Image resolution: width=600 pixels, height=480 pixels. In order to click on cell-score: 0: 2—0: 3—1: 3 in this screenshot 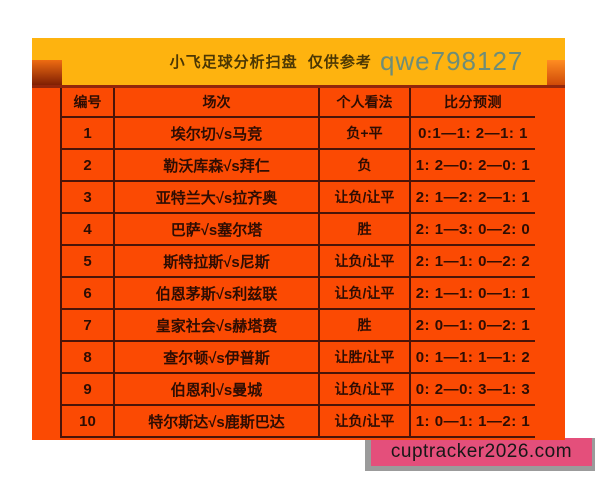, I will do `click(472, 390)`.